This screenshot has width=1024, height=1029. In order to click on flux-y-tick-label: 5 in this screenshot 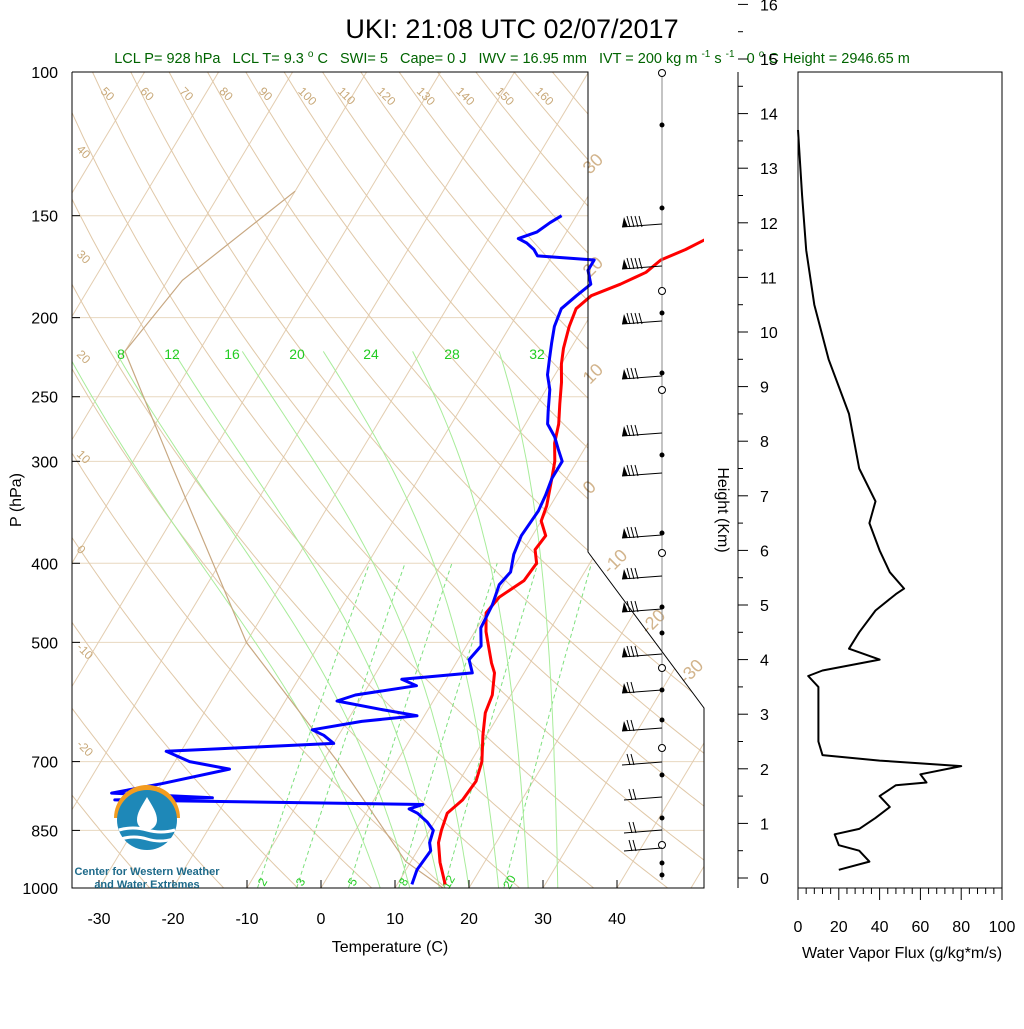, I will do `click(764, 606)`.